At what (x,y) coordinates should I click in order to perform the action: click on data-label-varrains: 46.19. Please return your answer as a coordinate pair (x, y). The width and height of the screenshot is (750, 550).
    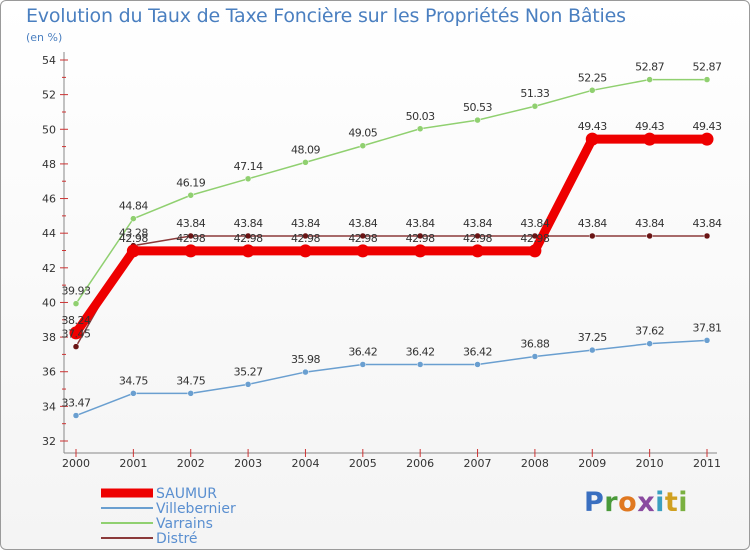
    Looking at the image, I should click on (190, 182).